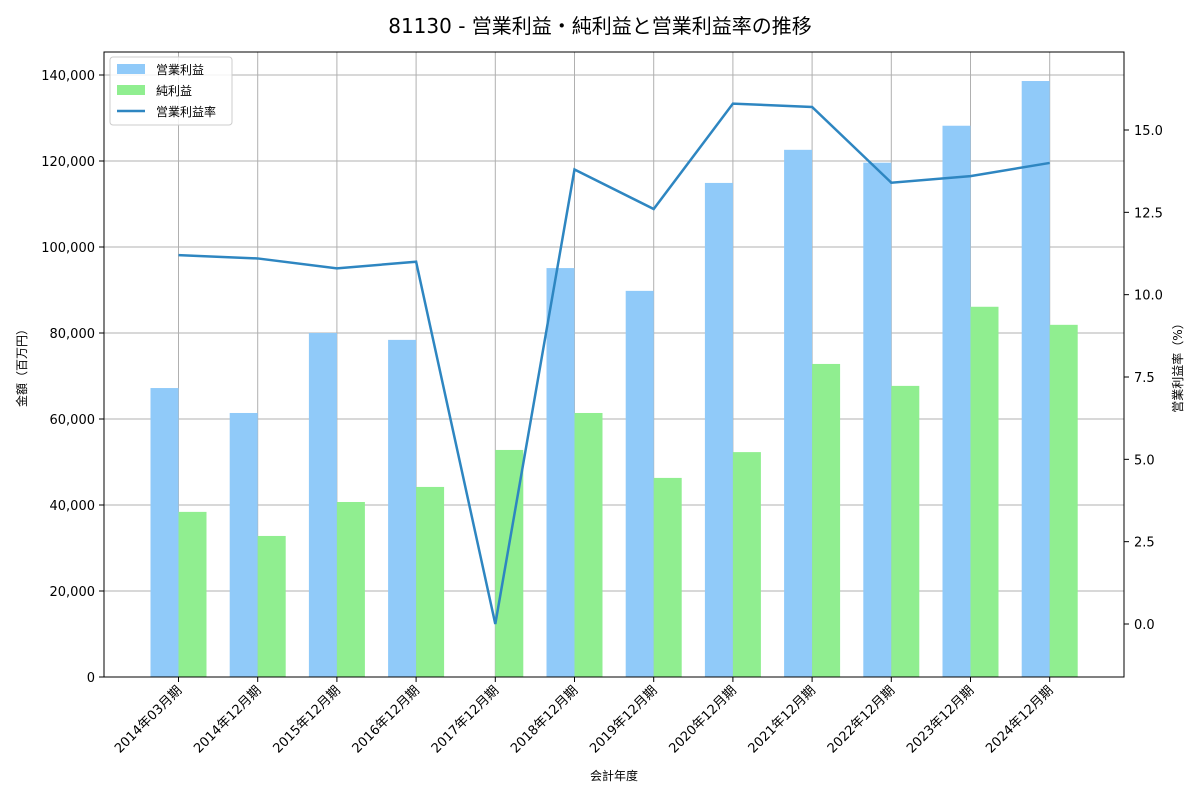 The width and height of the screenshot is (1200, 800). Describe the element at coordinates (1177, 364) in the screenshot. I see `y2-axis-label: 営業利益率（%）` at that location.